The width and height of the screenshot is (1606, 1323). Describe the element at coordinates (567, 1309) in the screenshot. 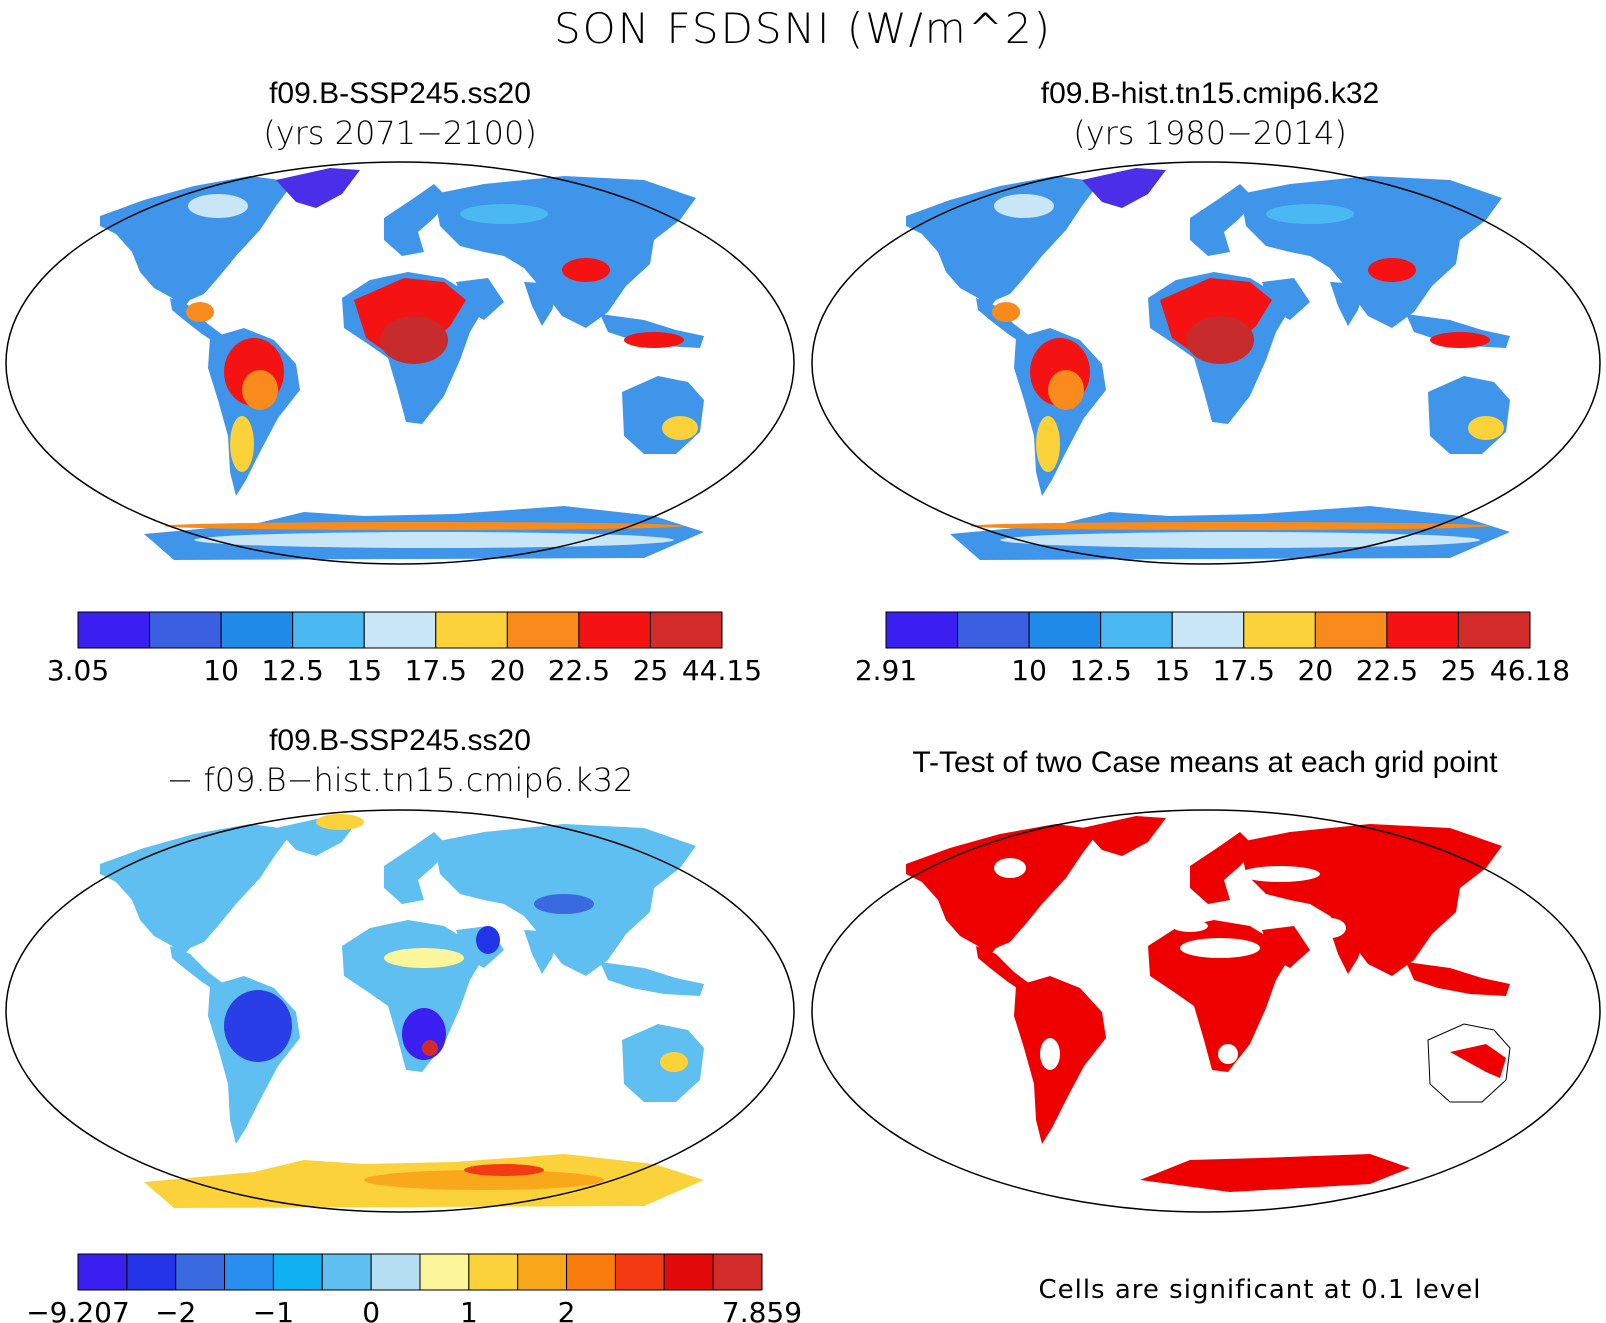

I see `colorbar-tick-label: 2` at that location.